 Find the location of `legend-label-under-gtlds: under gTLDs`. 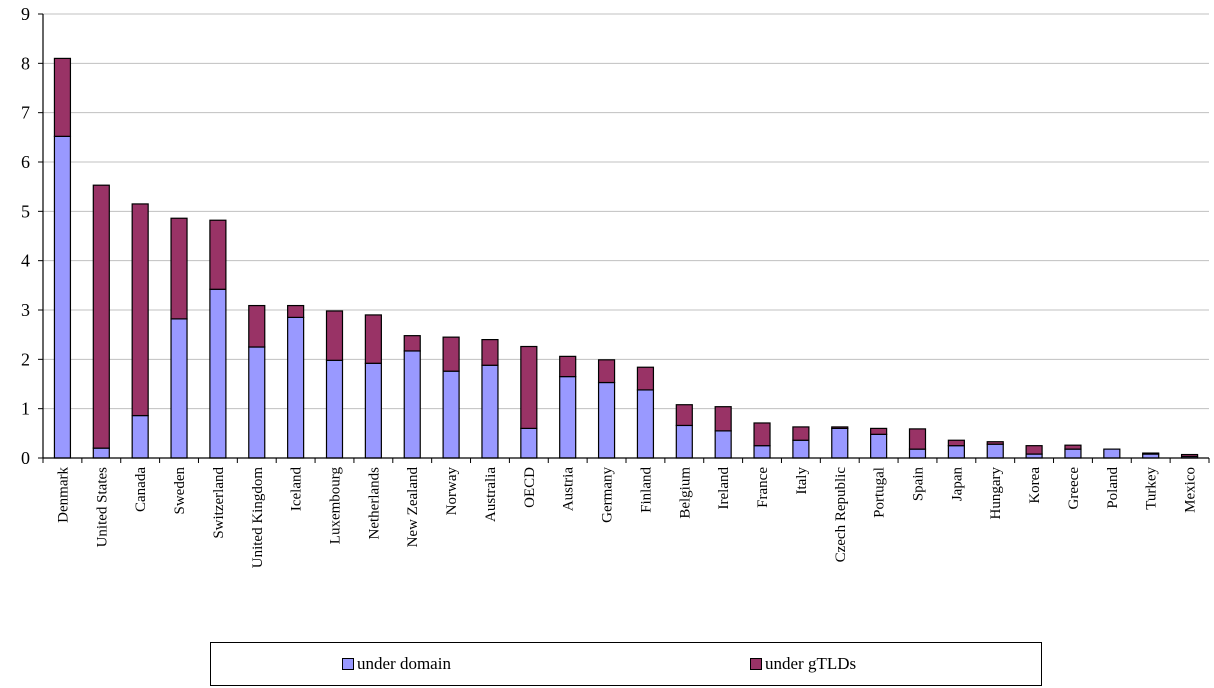

legend-label-under-gtlds: under gTLDs is located at coordinates (811, 663).